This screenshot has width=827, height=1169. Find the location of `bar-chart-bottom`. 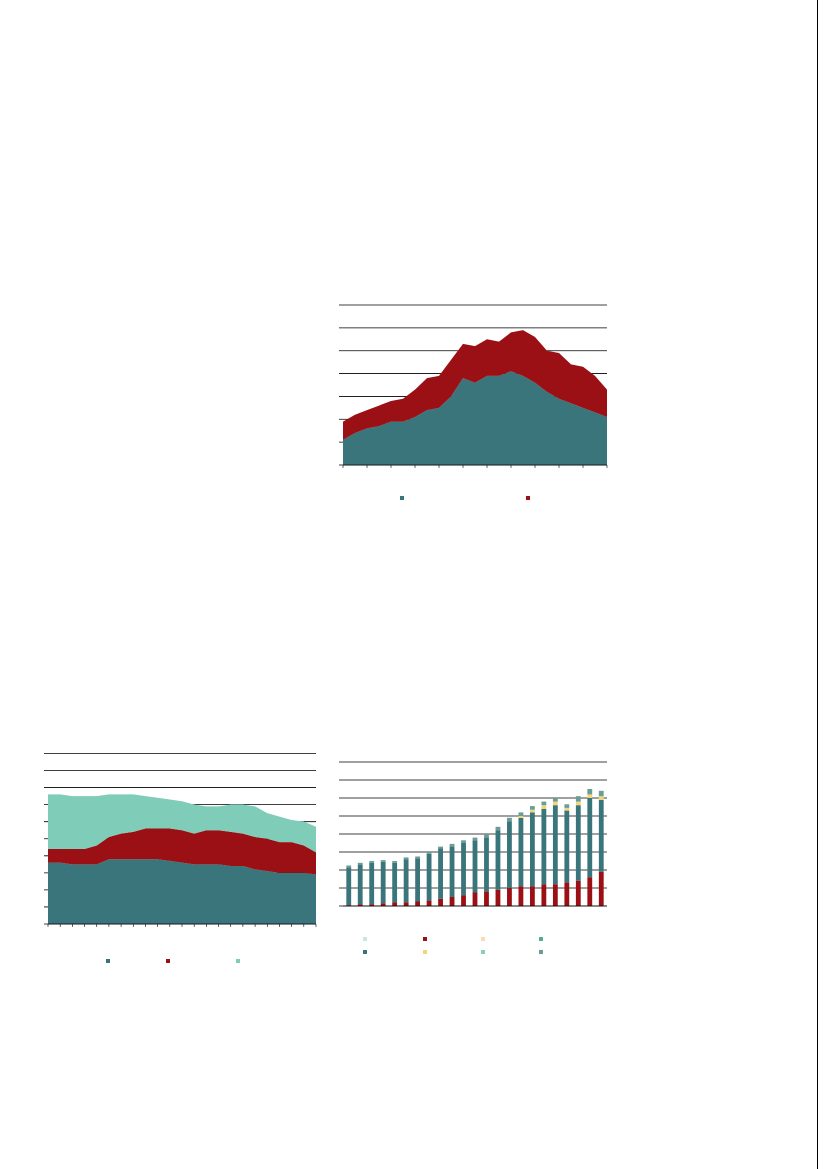

bar-chart-bottom is located at coordinates (477, 862).